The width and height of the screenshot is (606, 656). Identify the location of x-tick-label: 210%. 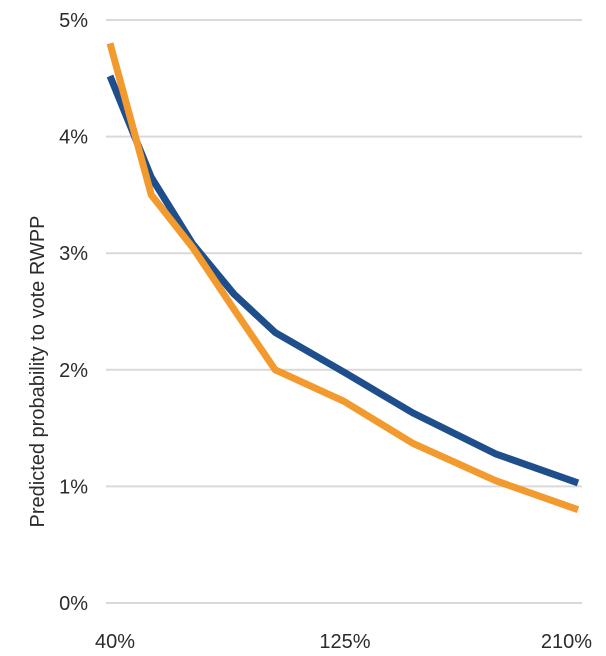
(566, 642).